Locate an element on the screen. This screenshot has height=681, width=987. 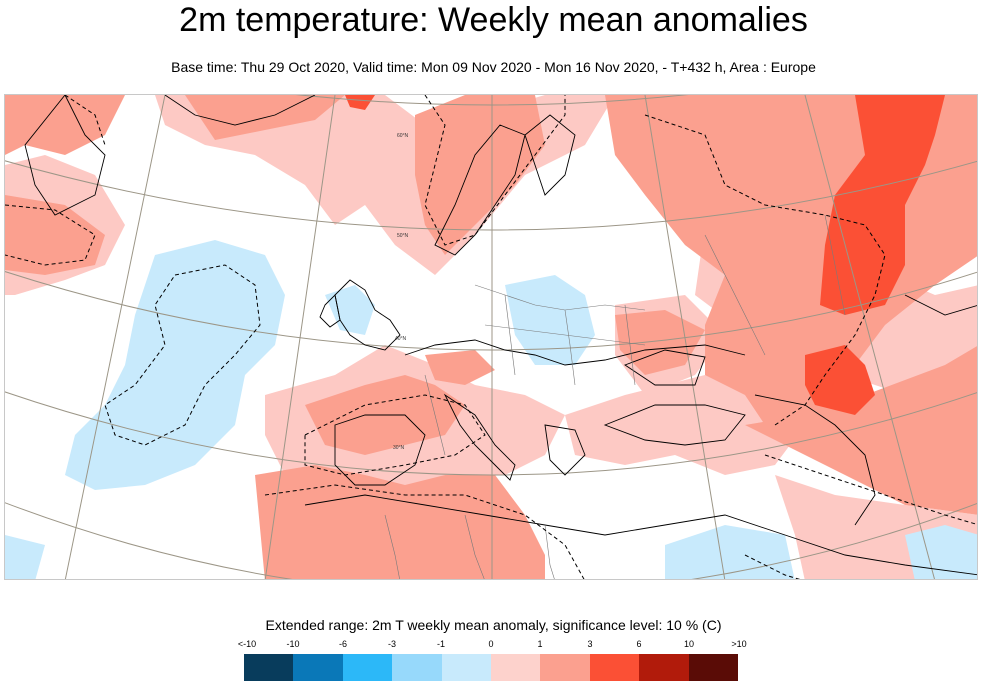
legend-tick-label: -10 is located at coordinates (293, 644).